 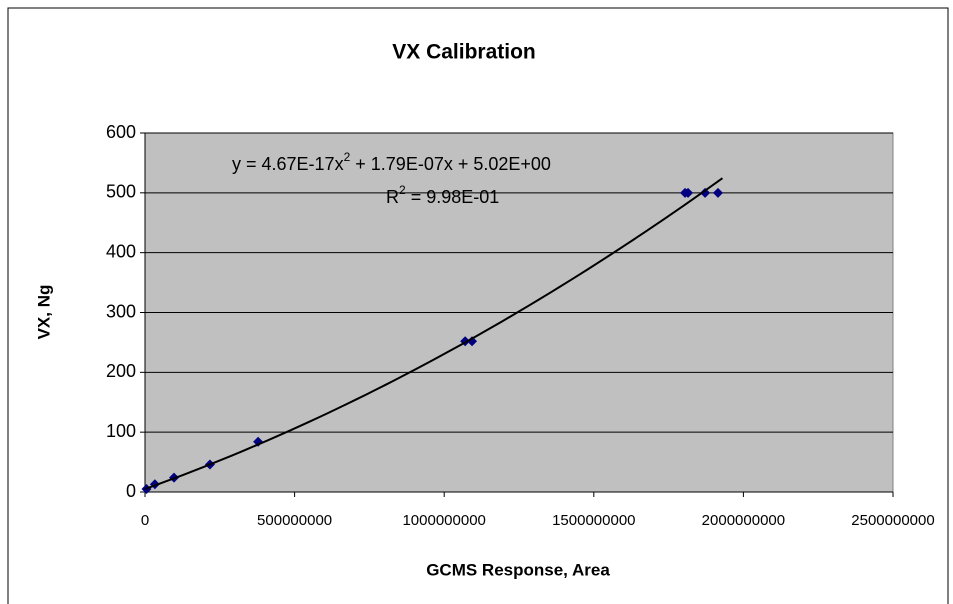 What do you see at coordinates (294, 520) in the screenshot?
I see `x-tick-label: 500000000` at bounding box center [294, 520].